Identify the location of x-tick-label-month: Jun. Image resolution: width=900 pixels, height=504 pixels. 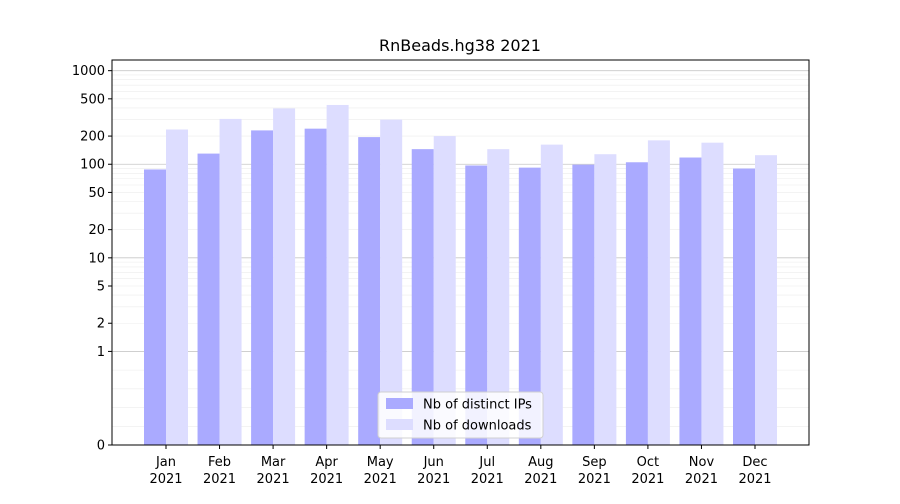
(433, 462).